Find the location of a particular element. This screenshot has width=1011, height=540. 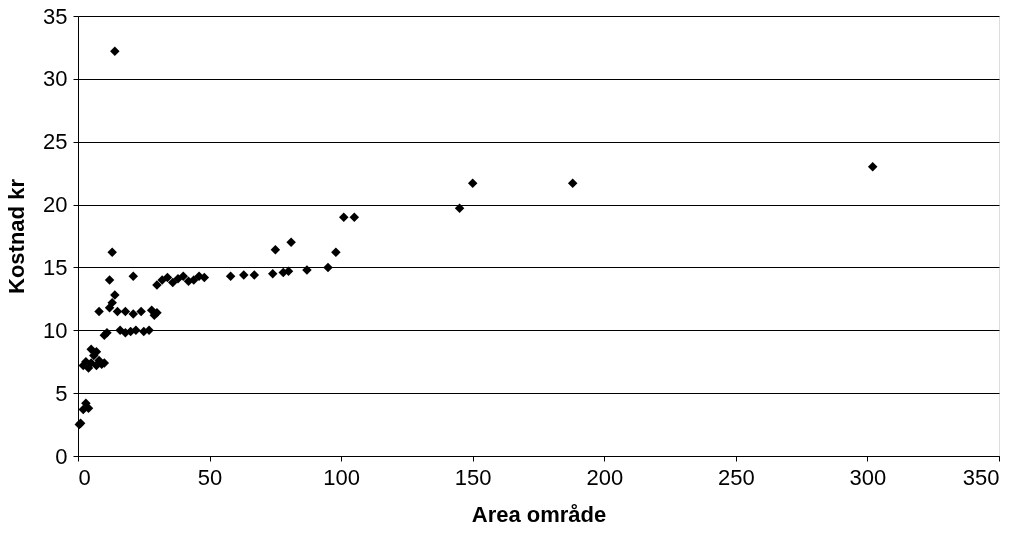

y-tick-label: 10 is located at coordinates (55, 330).